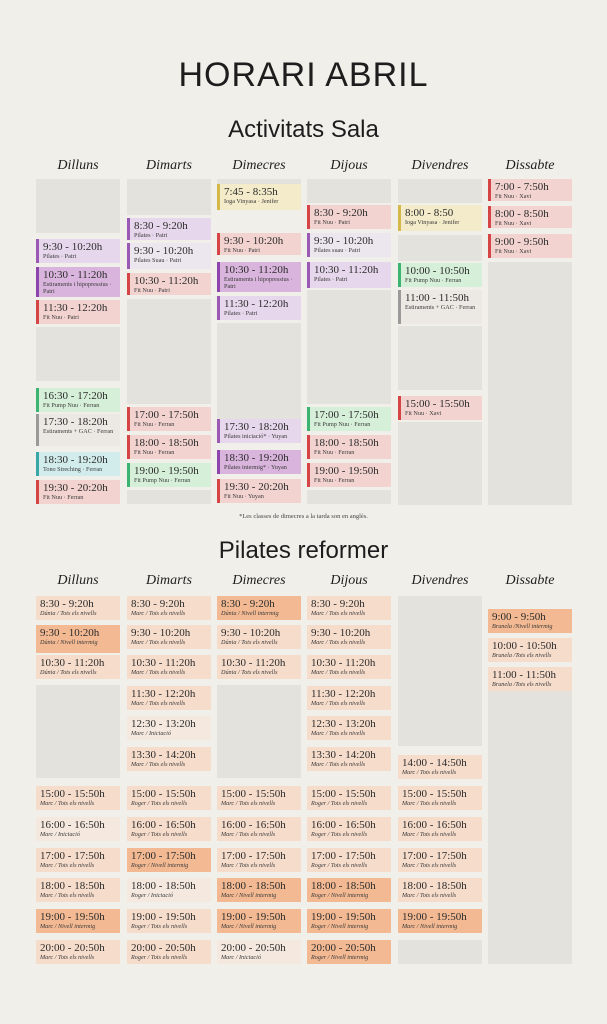 Image resolution: width=607 pixels, height=1024 pixels. Describe the element at coordinates (78, 400) in the screenshot. I see `class-slot: 16:30 - 17:20h Fit Pump Nuu · Ferran` at that location.